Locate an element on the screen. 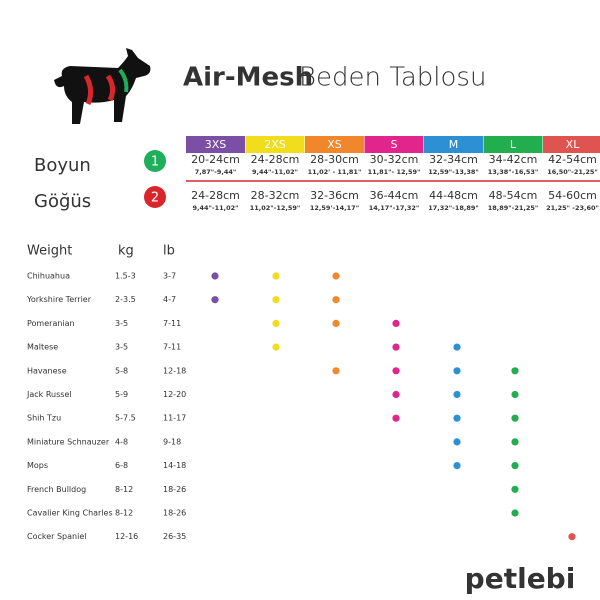 This screenshot has width=600, height=600. breed-kg: 12-16 is located at coordinates (126, 536).